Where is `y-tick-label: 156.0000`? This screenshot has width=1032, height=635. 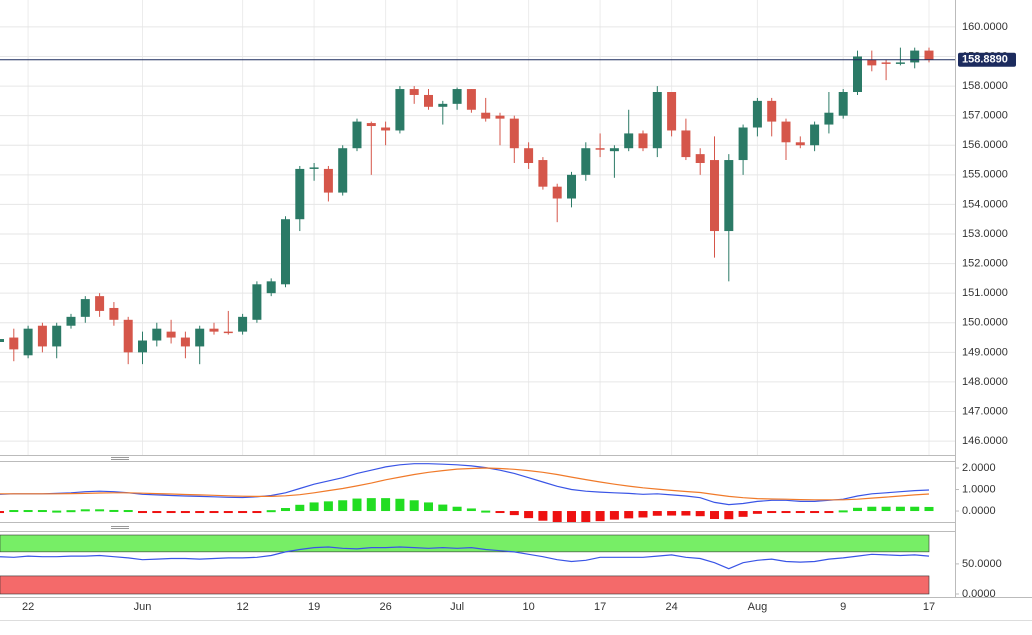 y-tick-label: 156.0000 is located at coordinates (985, 145).